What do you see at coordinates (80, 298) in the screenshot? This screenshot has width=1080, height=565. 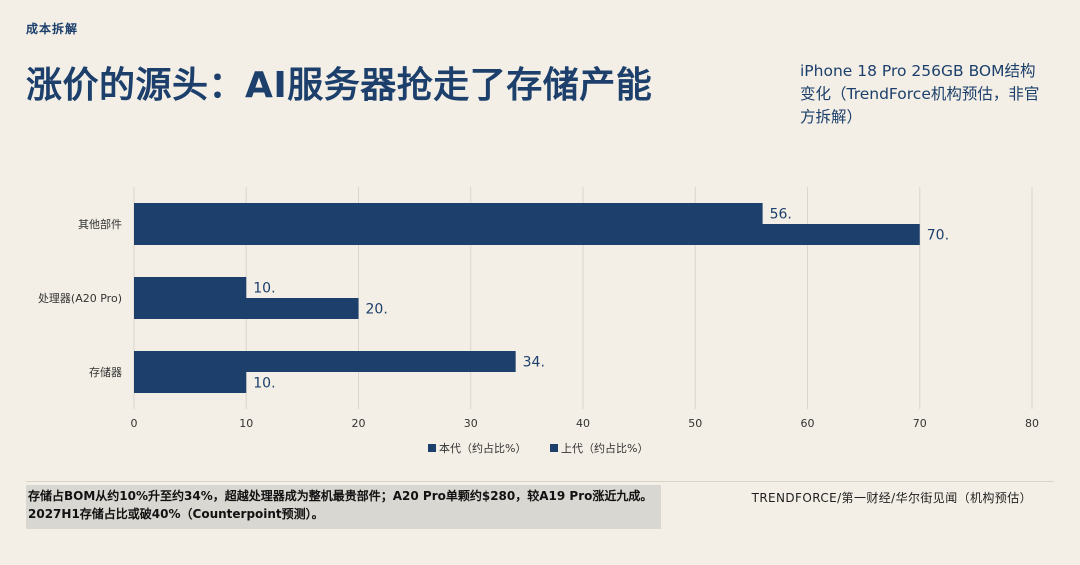 I see `category-label: 处理器(A20 Pro)` at bounding box center [80, 298].